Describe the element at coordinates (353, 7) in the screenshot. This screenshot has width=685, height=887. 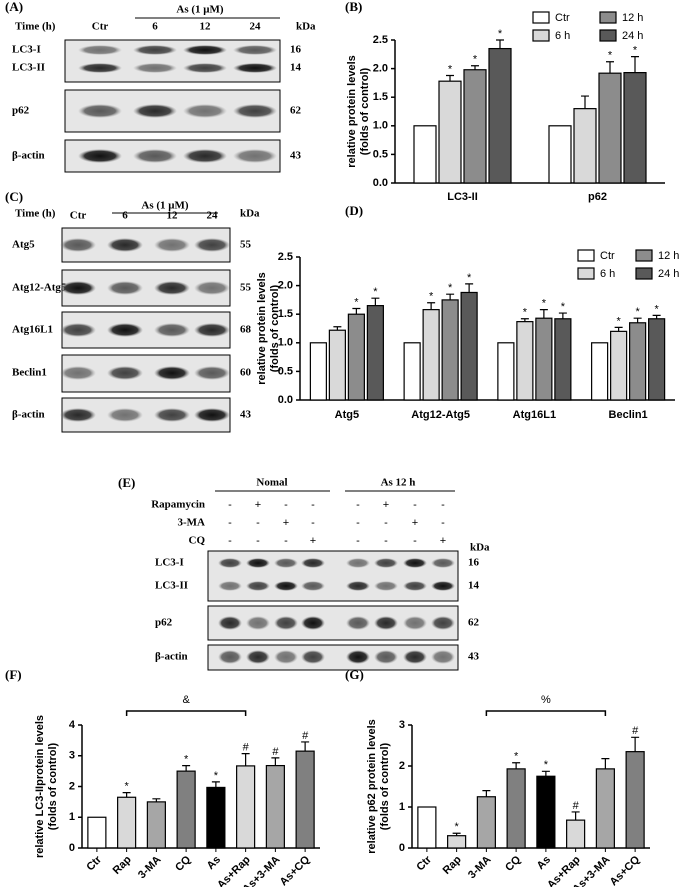
I see `panel-label: (B)` at that location.